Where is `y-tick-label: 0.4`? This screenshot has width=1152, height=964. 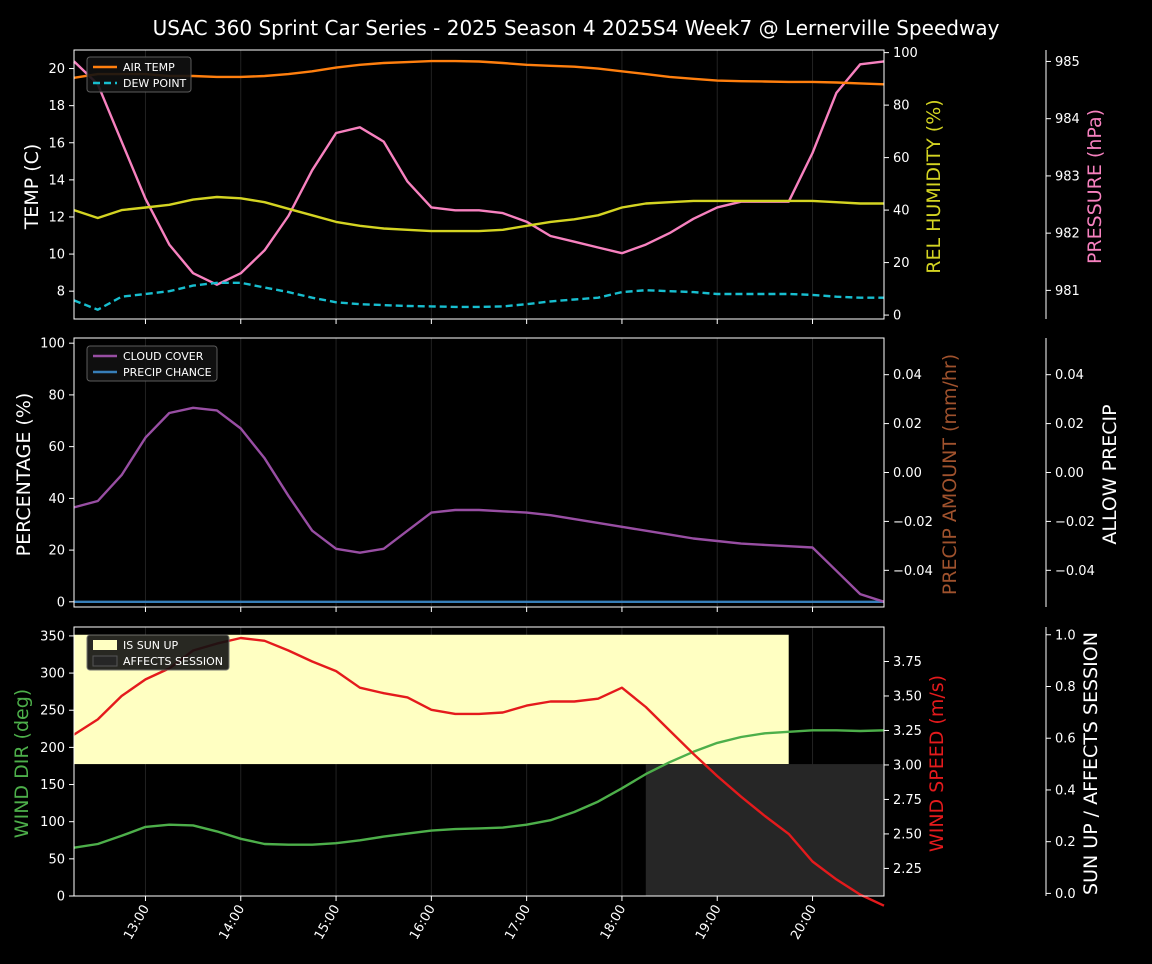
y-tick-label: 0.4 is located at coordinates (1065, 790).